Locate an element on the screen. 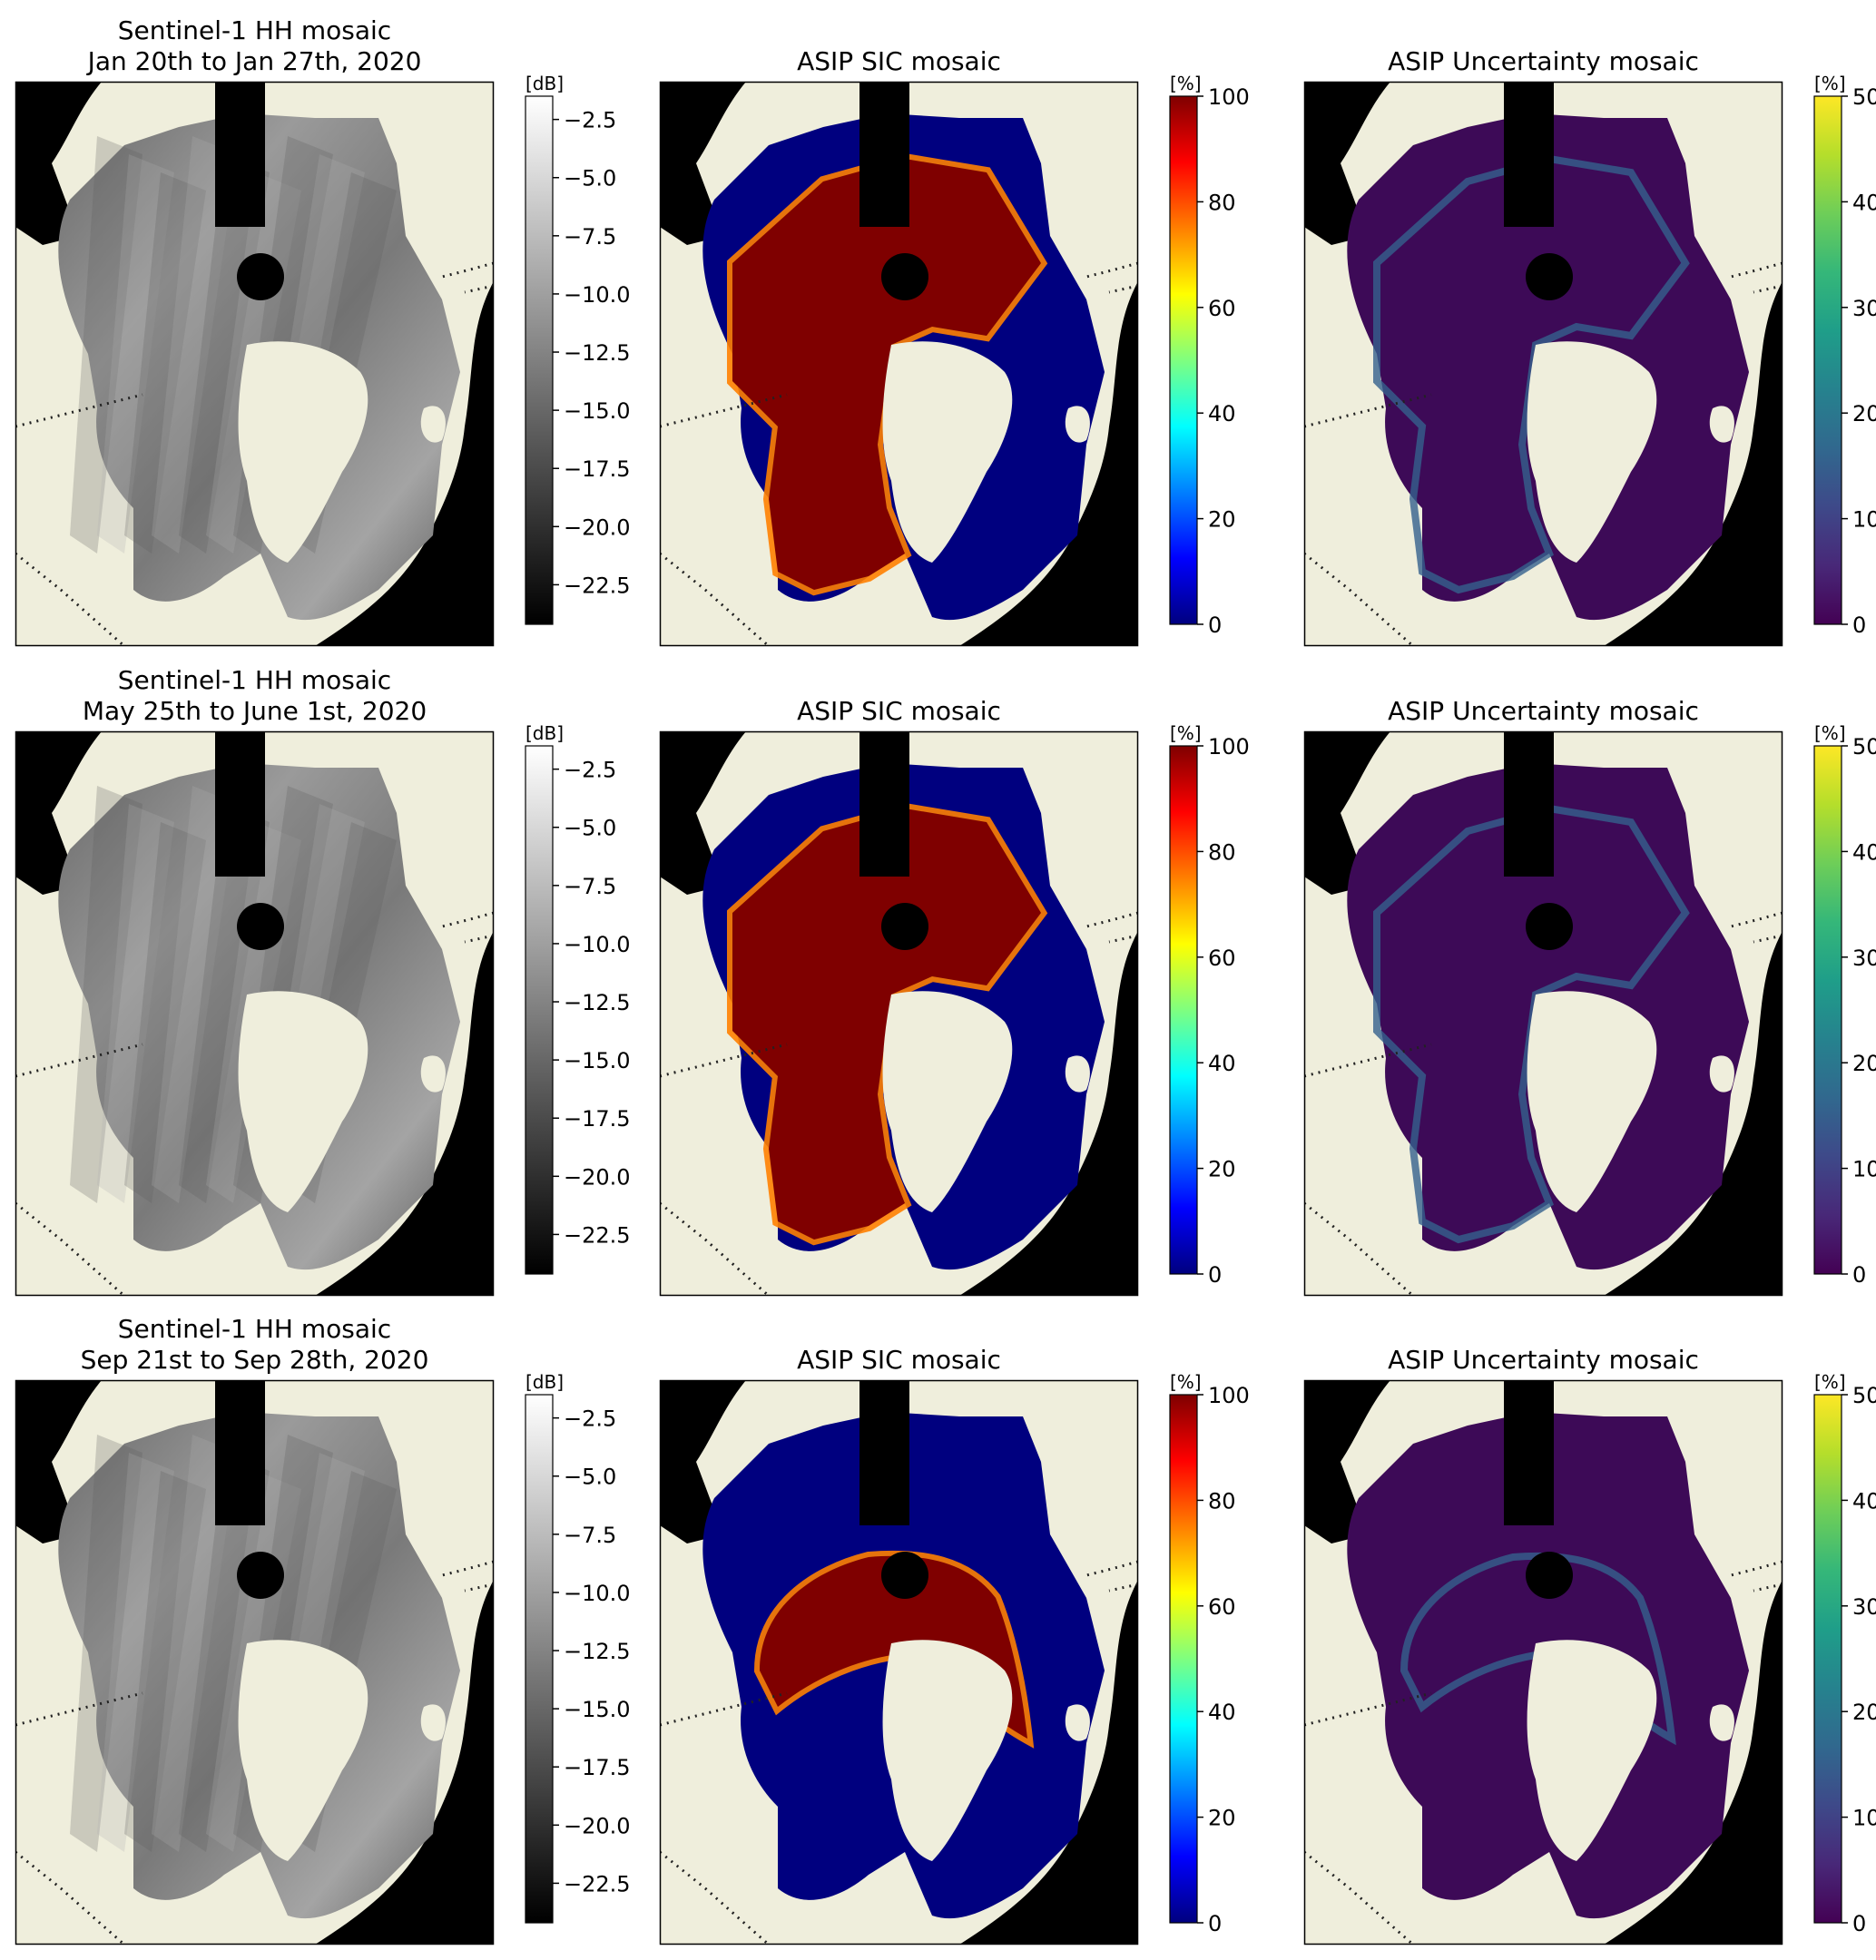 This screenshot has height=1960, width=1876. panel-title: Sentinel-1 HH mosaic is located at coordinates (255, 1329).